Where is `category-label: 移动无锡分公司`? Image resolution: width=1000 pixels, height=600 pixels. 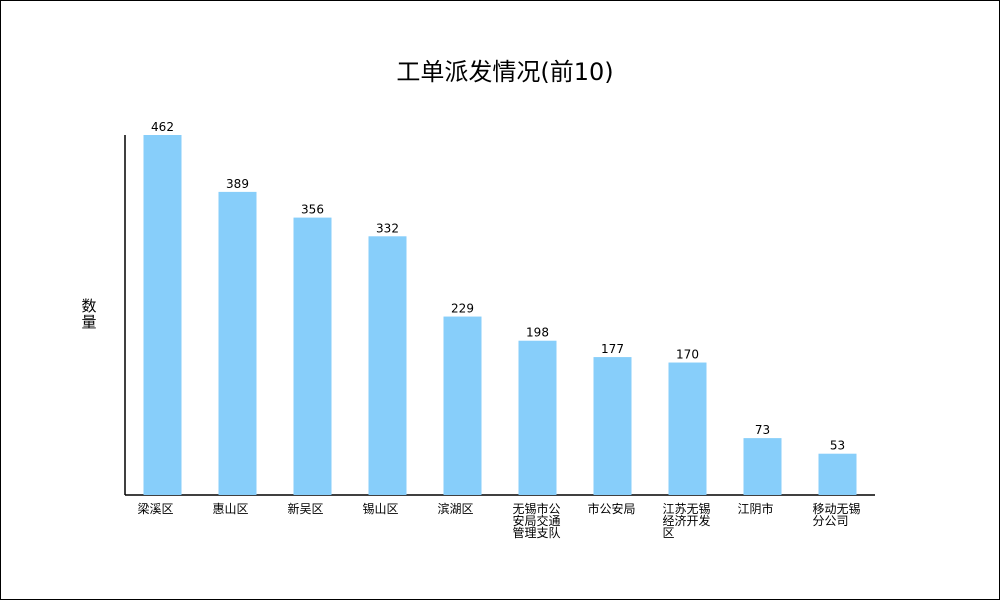 category-label: 移动无锡分公司 is located at coordinates (837, 514).